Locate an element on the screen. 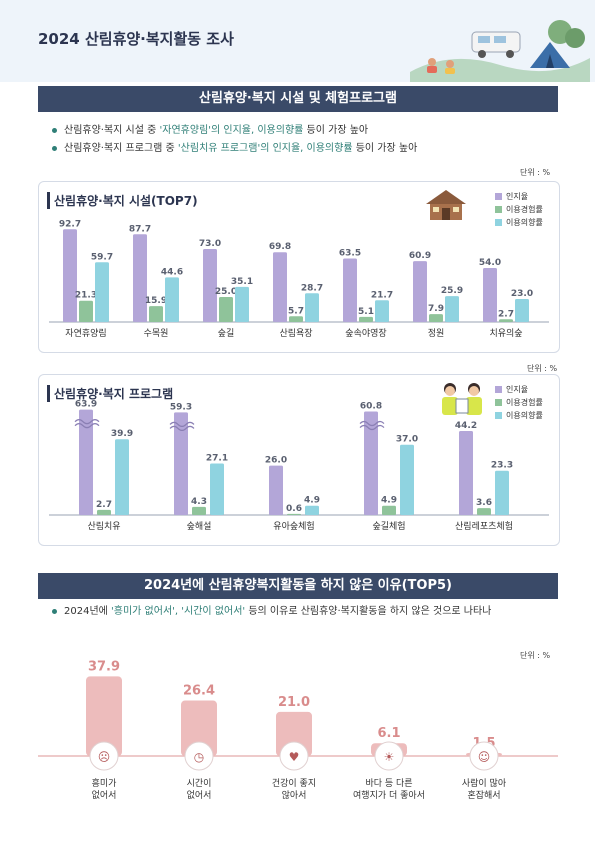  page-title: 2024 산림휴양·복지활동 조사 is located at coordinates (136, 39).